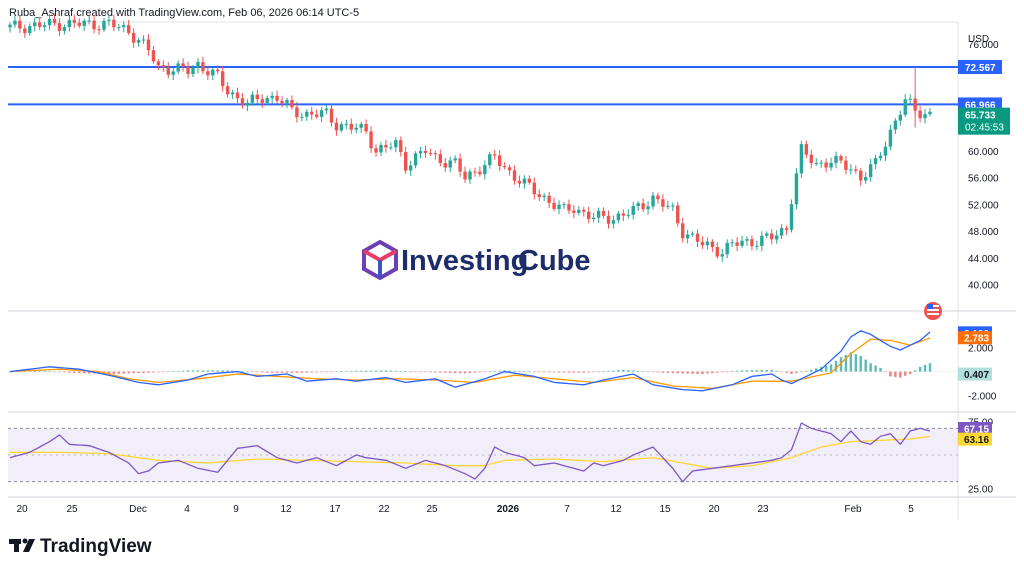  What do you see at coordinates (470, 363) in the screenshot?
I see `macd-signal-line` at bounding box center [470, 363].